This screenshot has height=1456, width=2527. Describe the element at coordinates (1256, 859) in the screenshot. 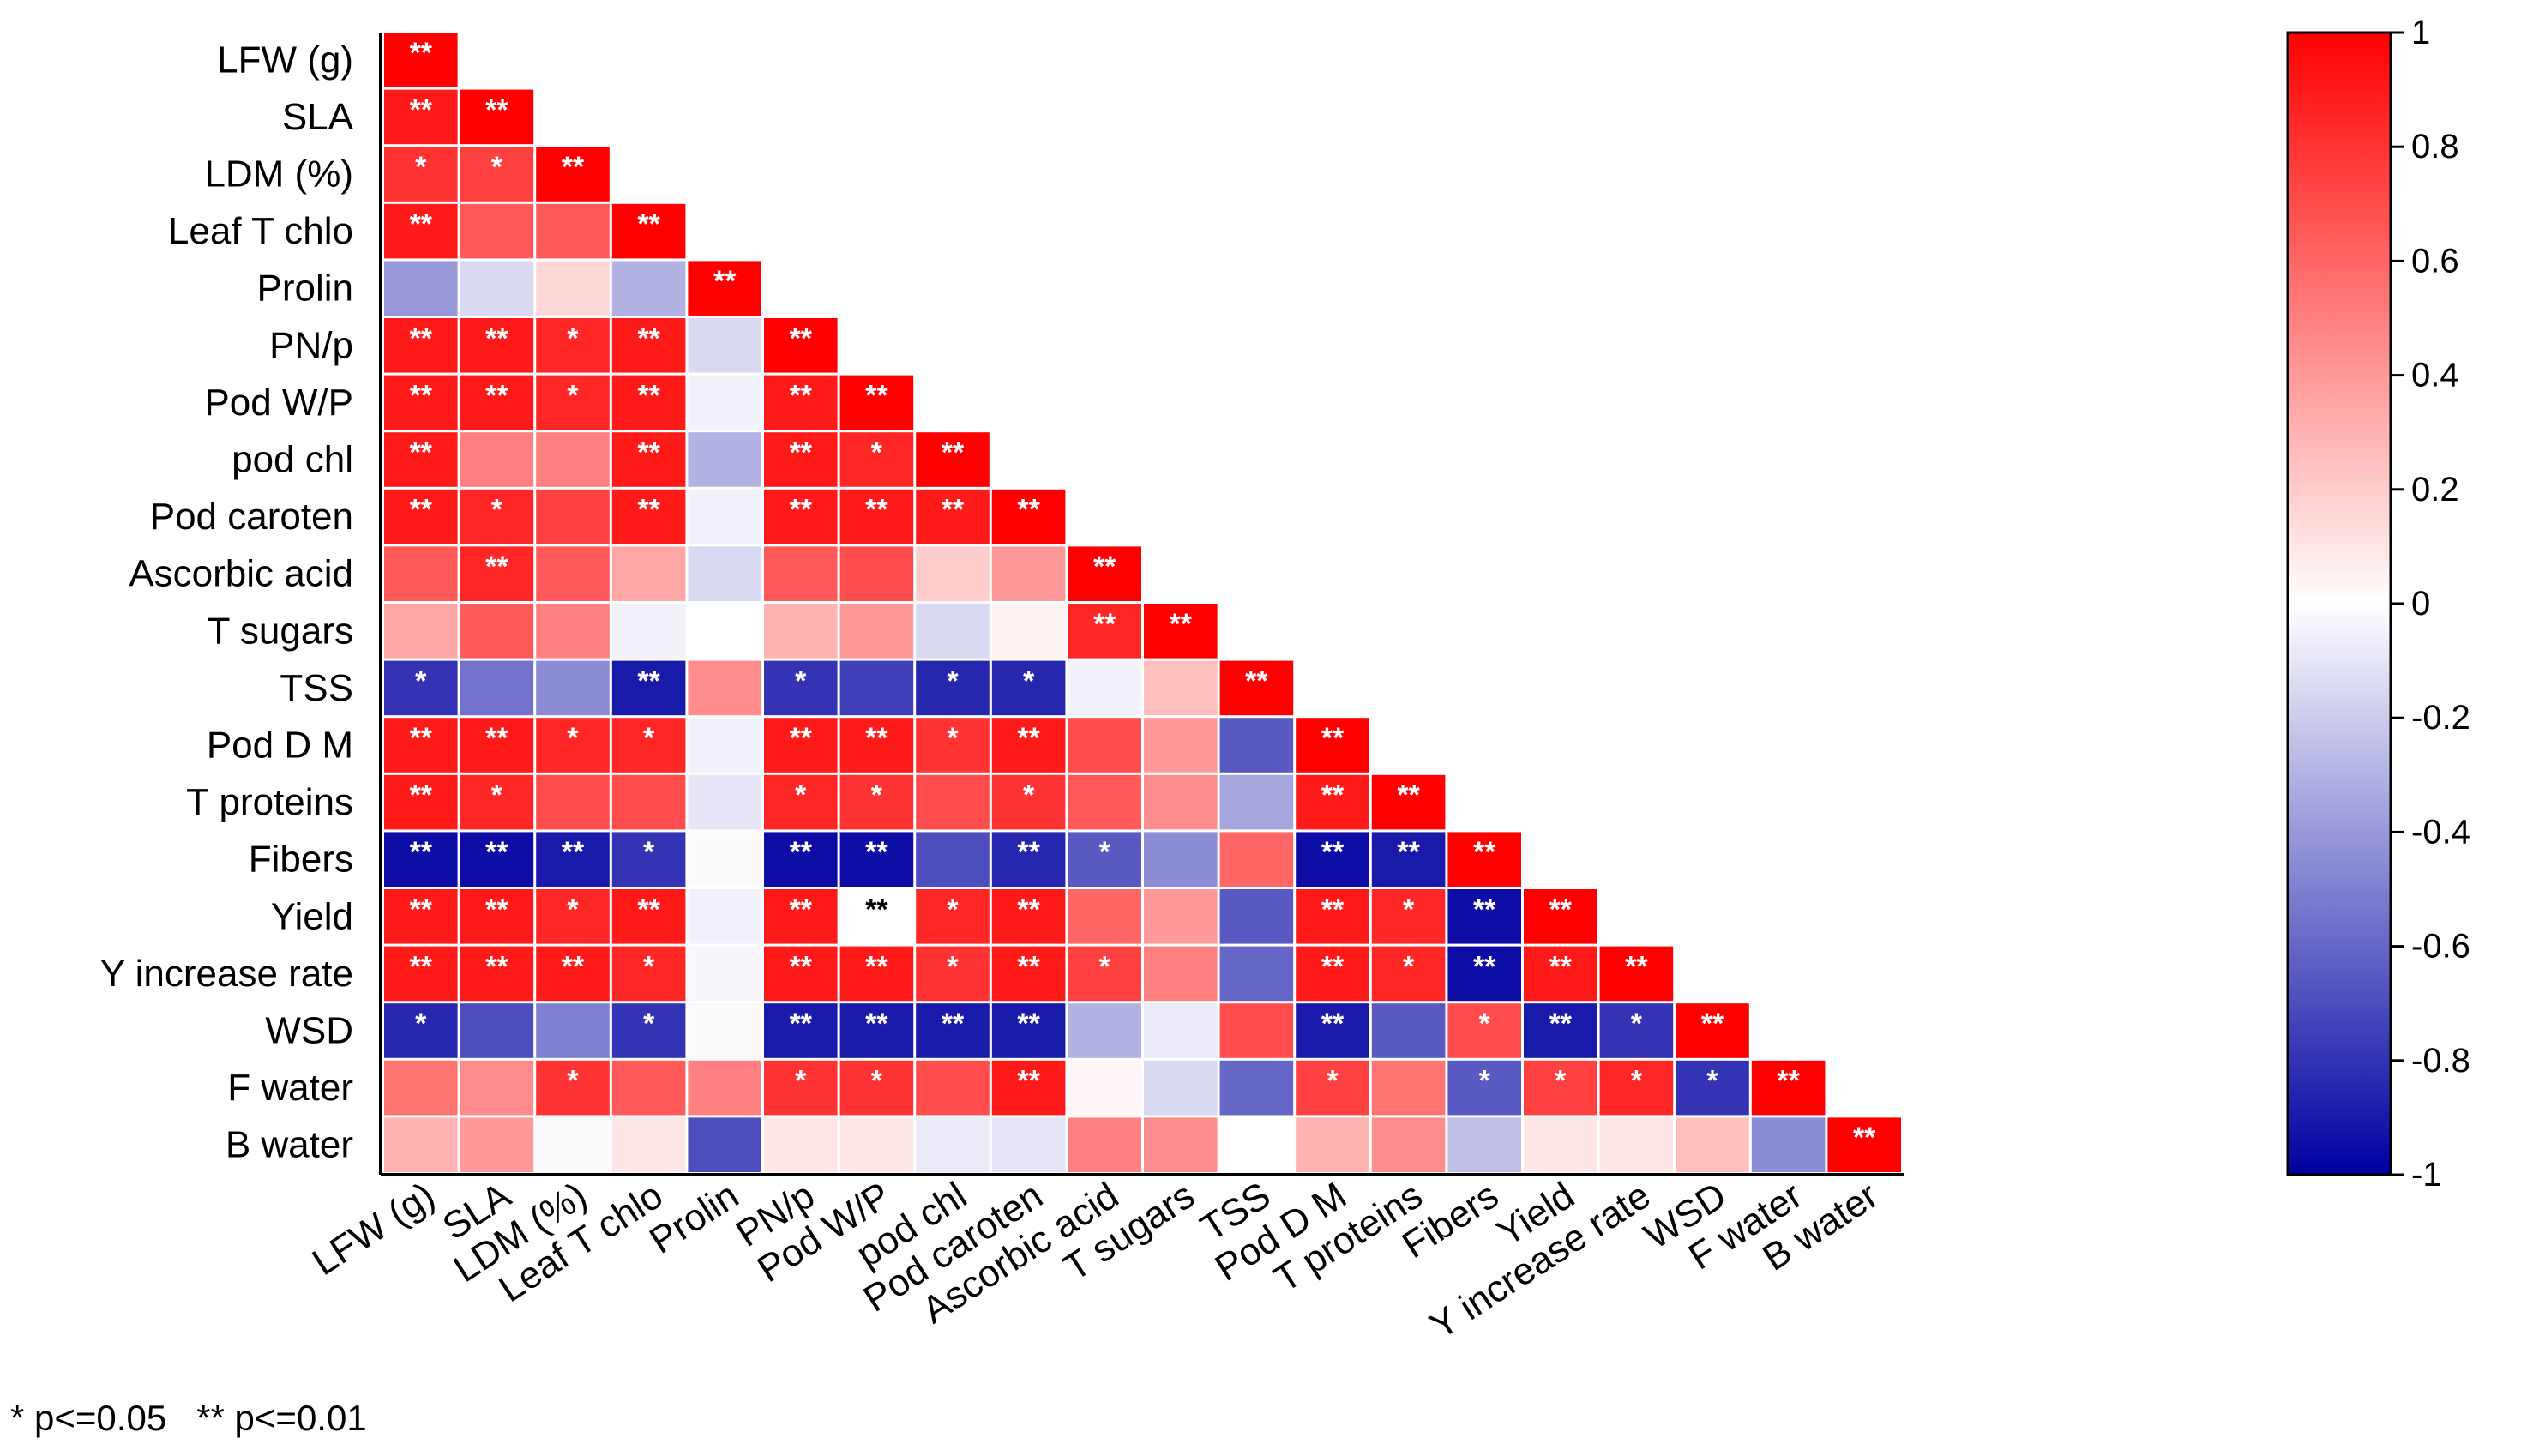

I see `cell-fibers-tss` at that location.